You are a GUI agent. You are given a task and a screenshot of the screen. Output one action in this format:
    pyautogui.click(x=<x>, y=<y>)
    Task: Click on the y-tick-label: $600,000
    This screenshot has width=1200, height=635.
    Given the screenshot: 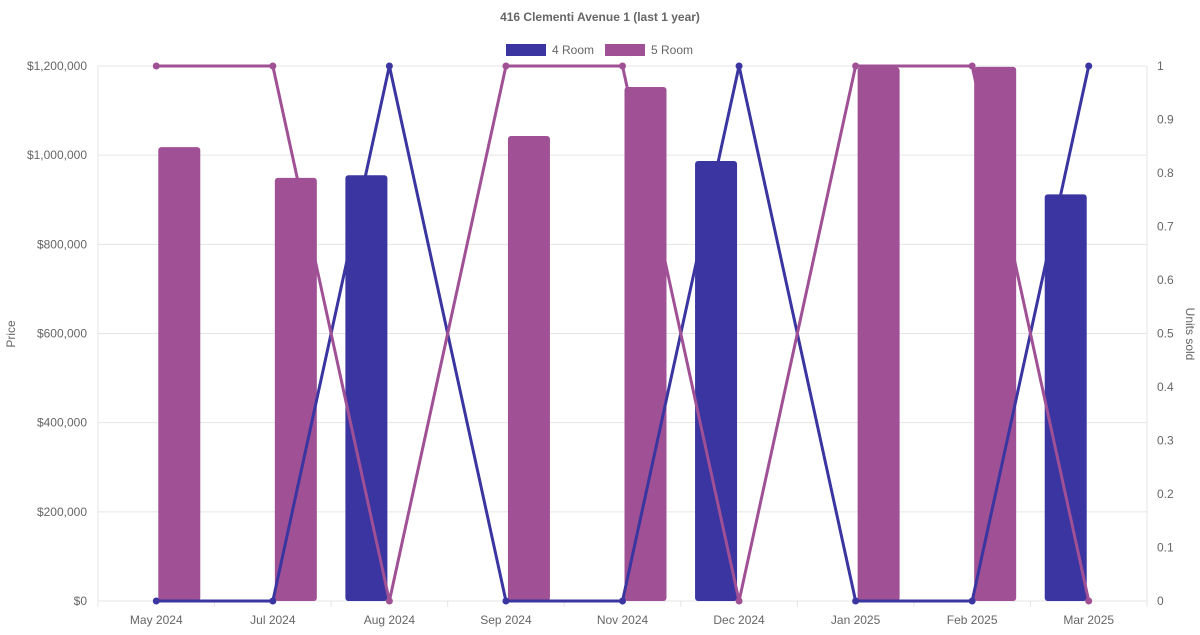 What is the action you would take?
    pyautogui.click(x=62, y=334)
    